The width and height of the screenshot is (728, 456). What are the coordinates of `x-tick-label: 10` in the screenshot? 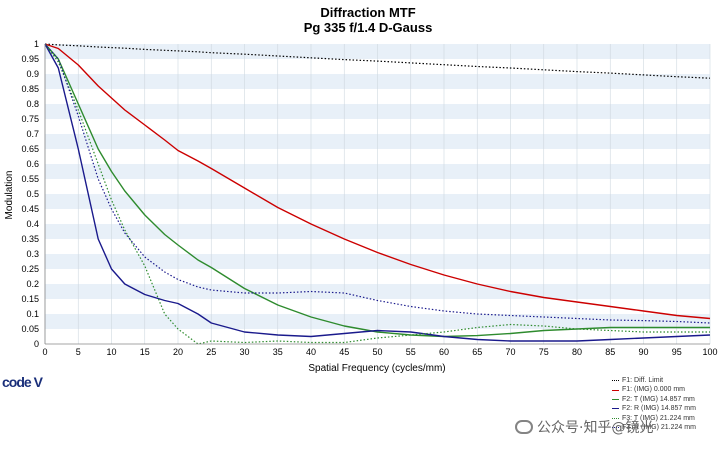 It's located at (111, 352).